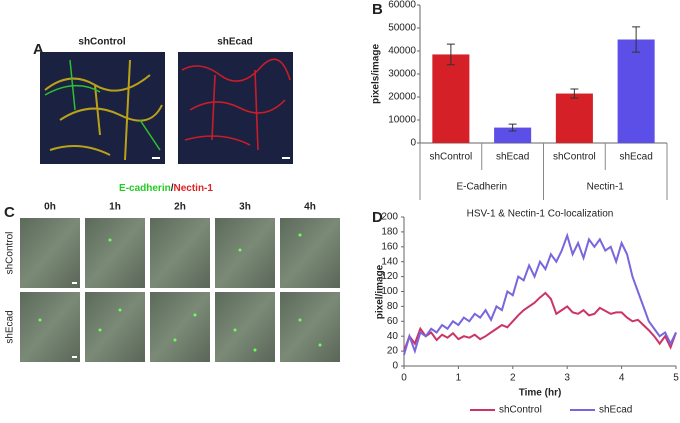  What do you see at coordinates (389, 261) in the screenshot?
I see `y-tick-label: 140` at bounding box center [389, 261].